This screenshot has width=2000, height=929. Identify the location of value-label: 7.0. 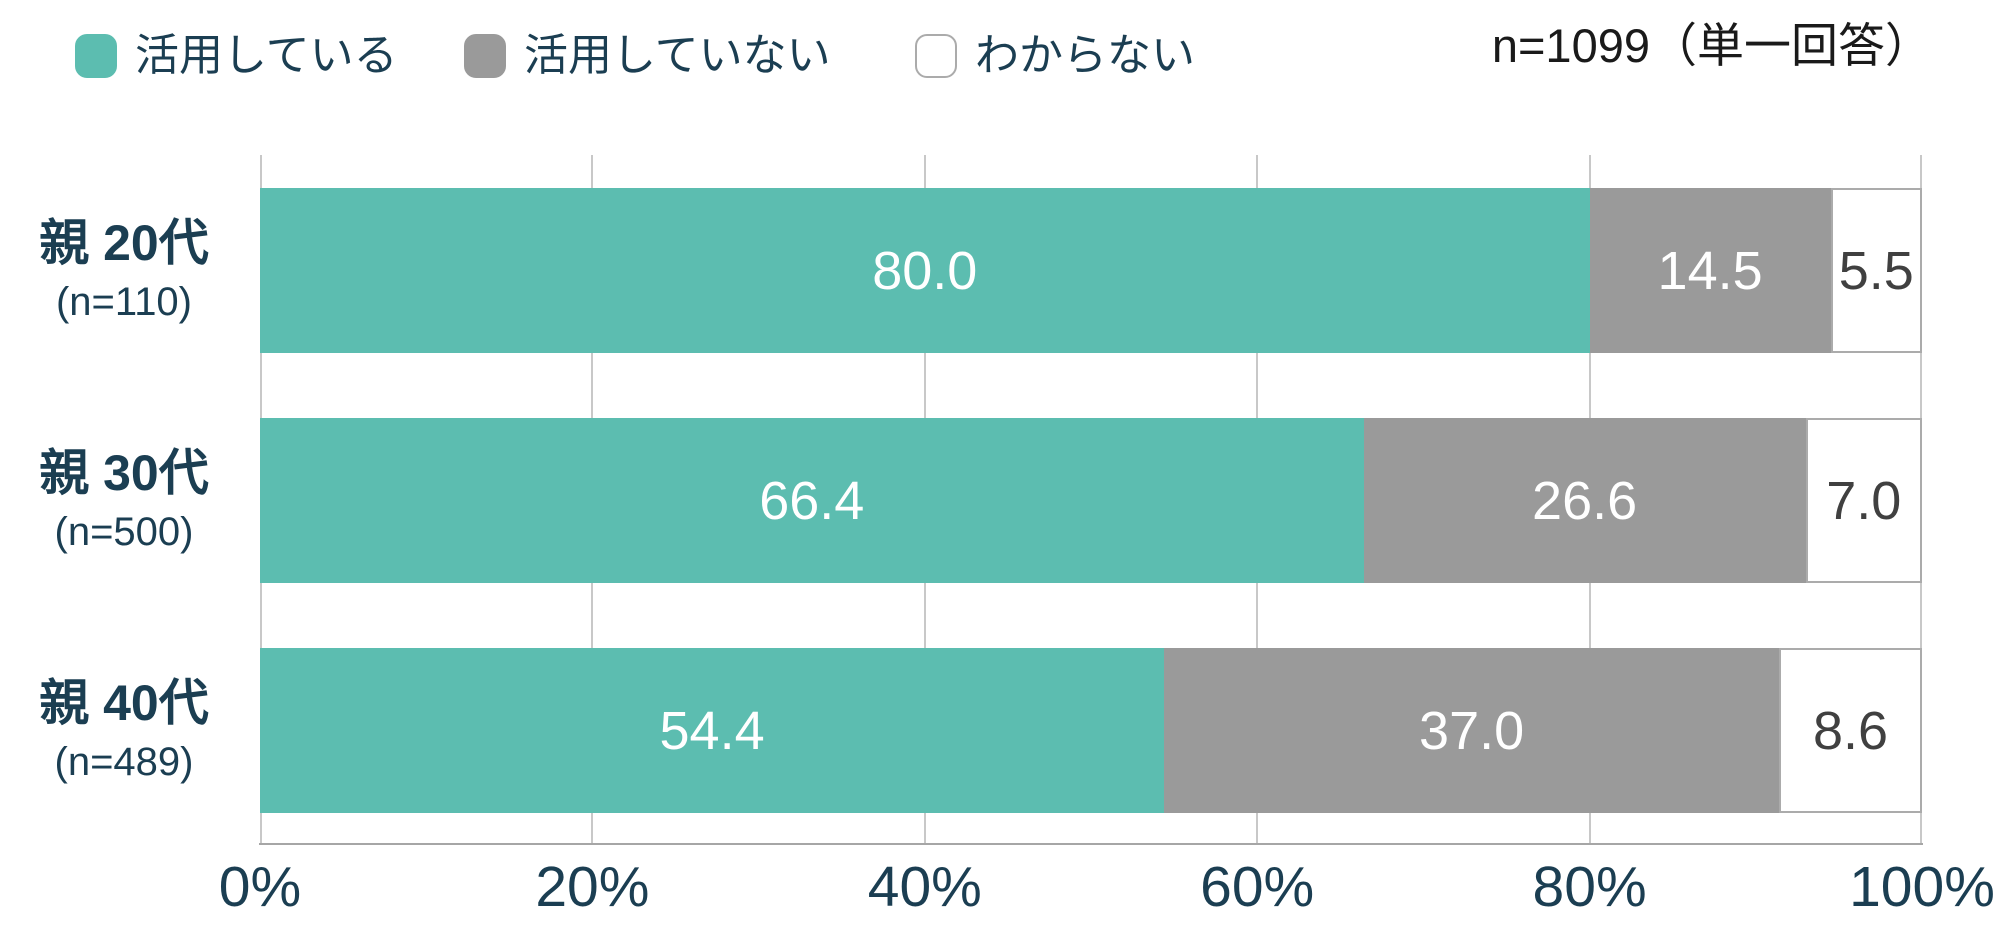
(1864, 500).